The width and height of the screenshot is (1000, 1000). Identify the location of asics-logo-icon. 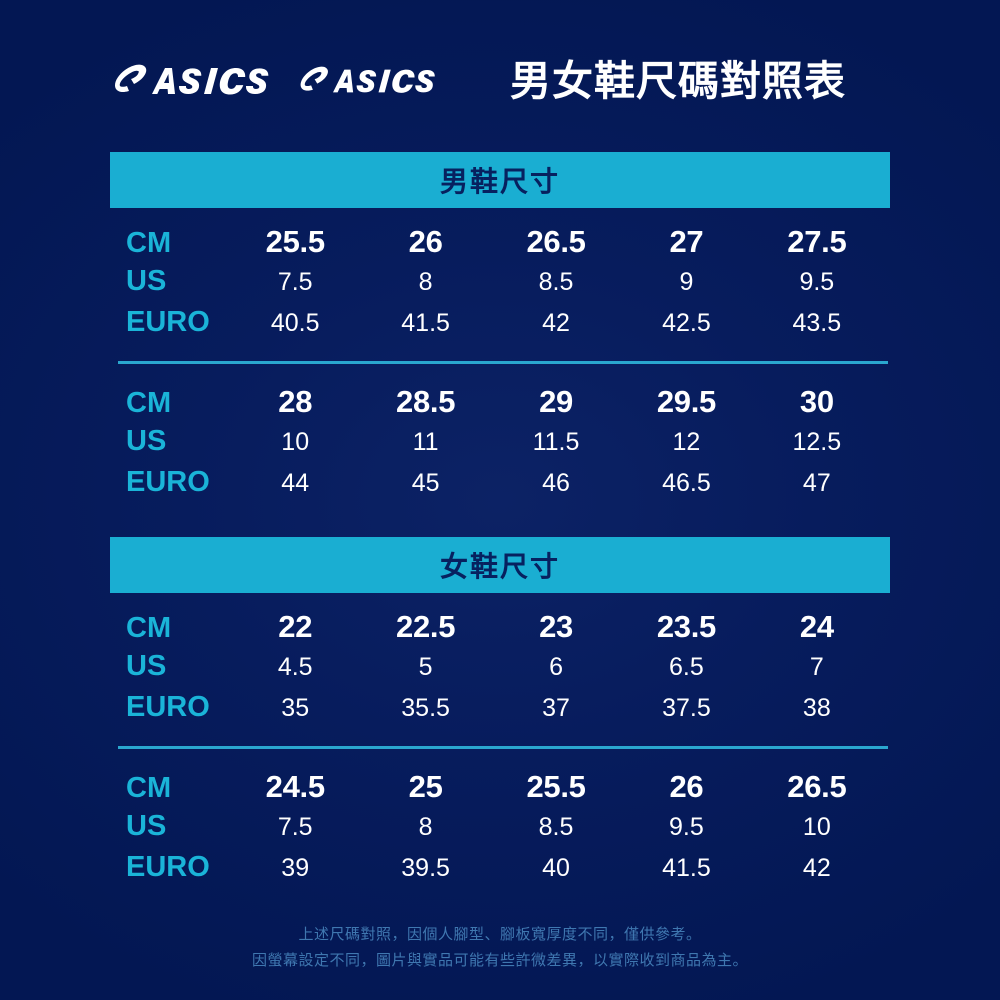
(192, 79).